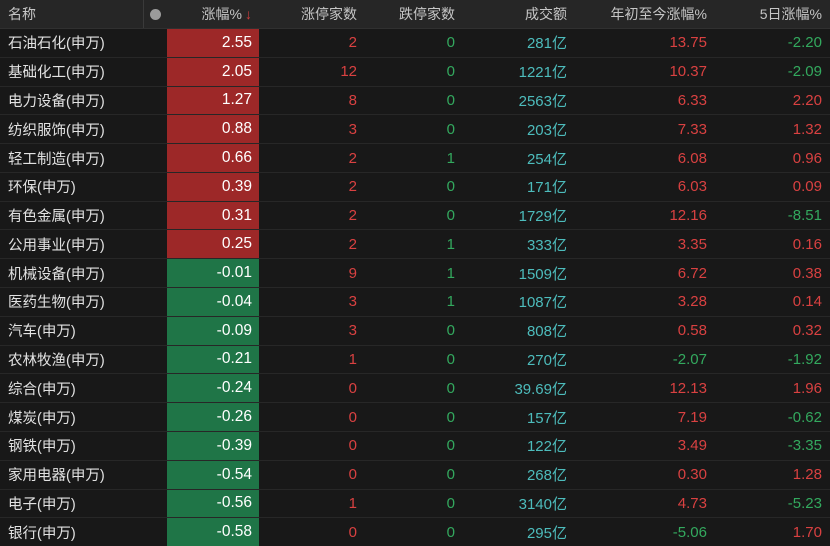 This screenshot has width=830, height=546. What do you see at coordinates (688, 216) in the screenshot?
I see `ytd-change-value: 12.16` at bounding box center [688, 216].